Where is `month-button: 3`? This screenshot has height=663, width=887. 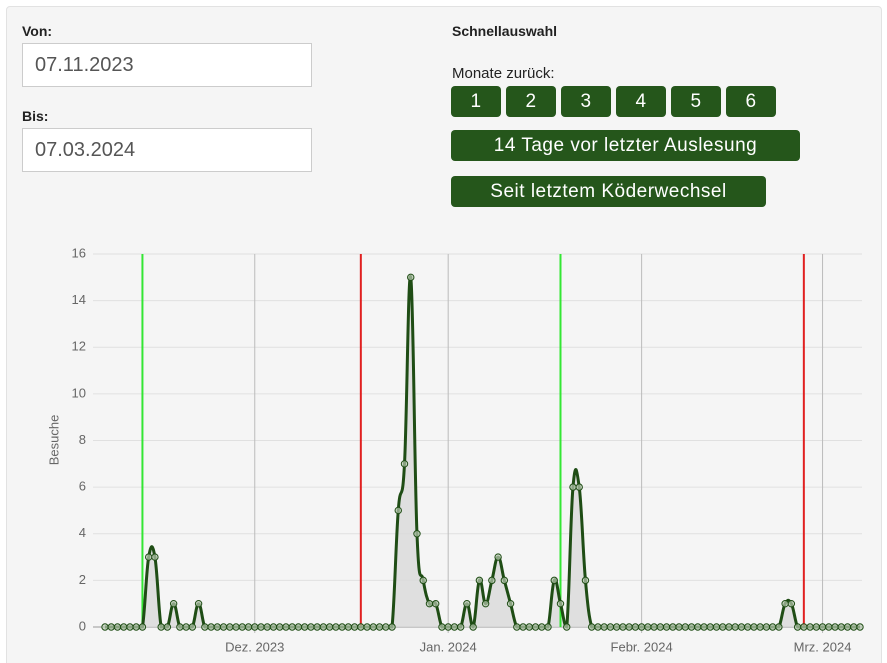
month-button: 3 is located at coordinates (586, 101).